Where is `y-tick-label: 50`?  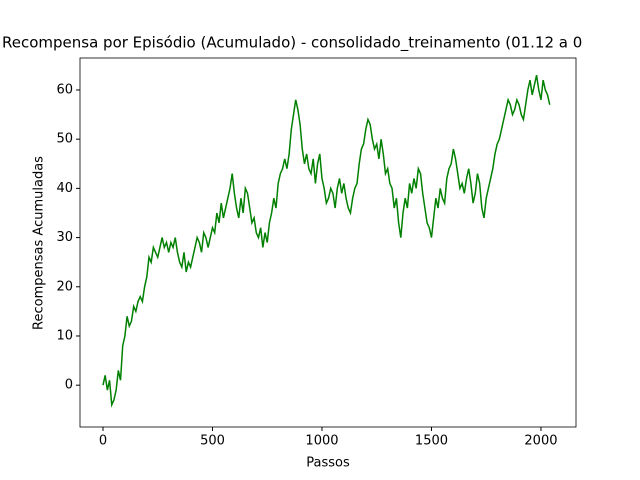
y-tick-label: 50 is located at coordinates (64, 139).